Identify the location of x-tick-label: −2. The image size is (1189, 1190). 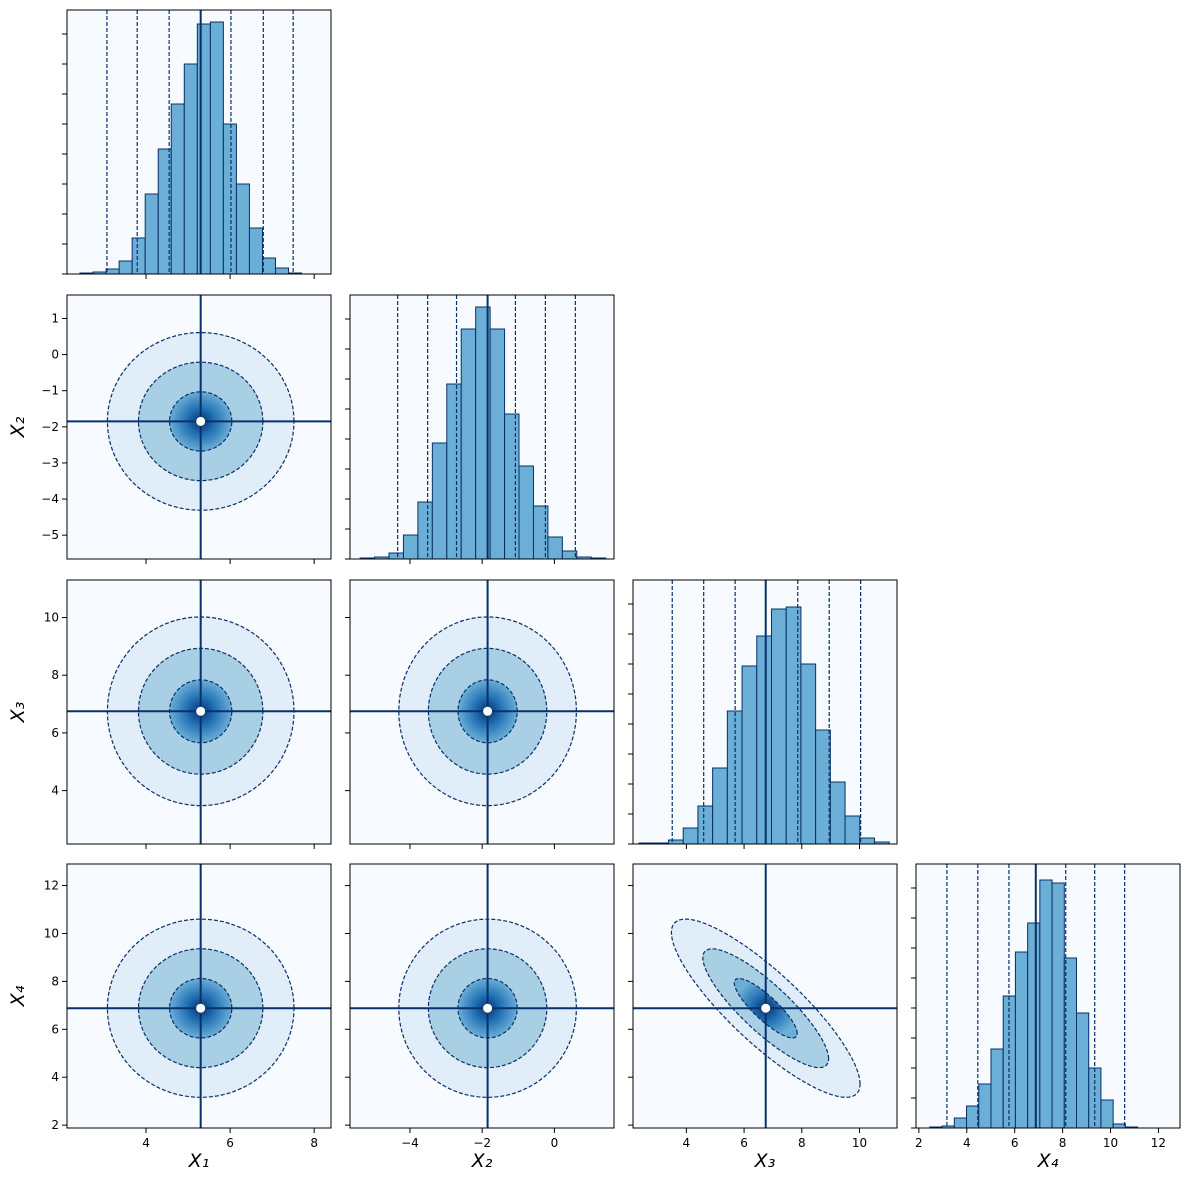
(482, 1143).